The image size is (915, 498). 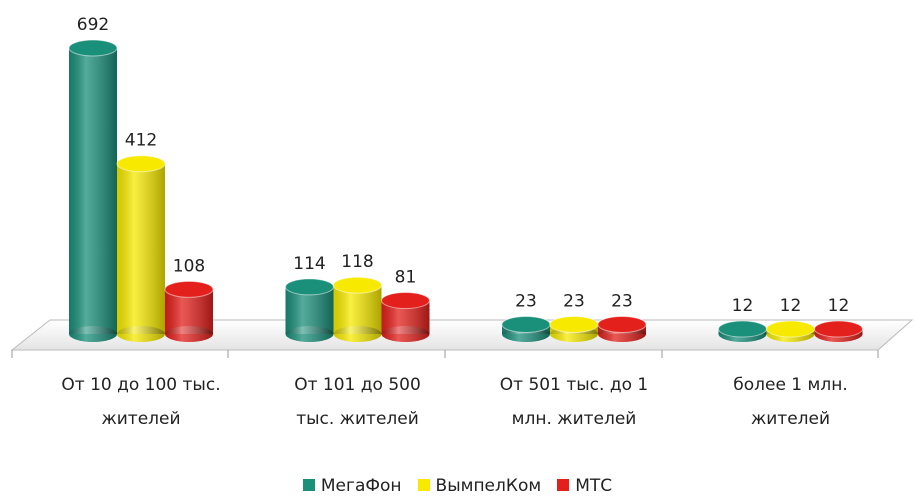 What do you see at coordinates (574, 402) in the screenshot?
I see `x-tick-label: От 501 тыс. до 1 млн. жителей` at bounding box center [574, 402].